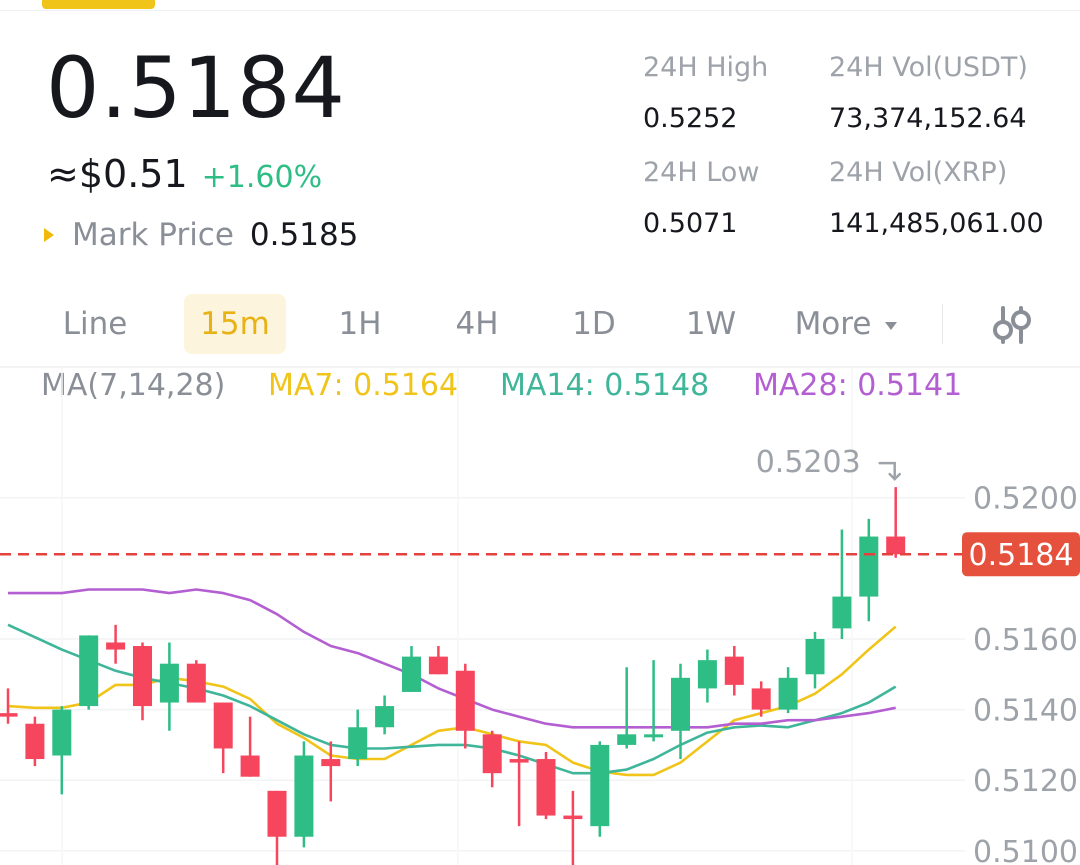 Image resolution: width=1080 pixels, height=865 pixels. Describe the element at coordinates (262, 177) in the screenshot. I see `price-change-percent: +1.60%` at that location.